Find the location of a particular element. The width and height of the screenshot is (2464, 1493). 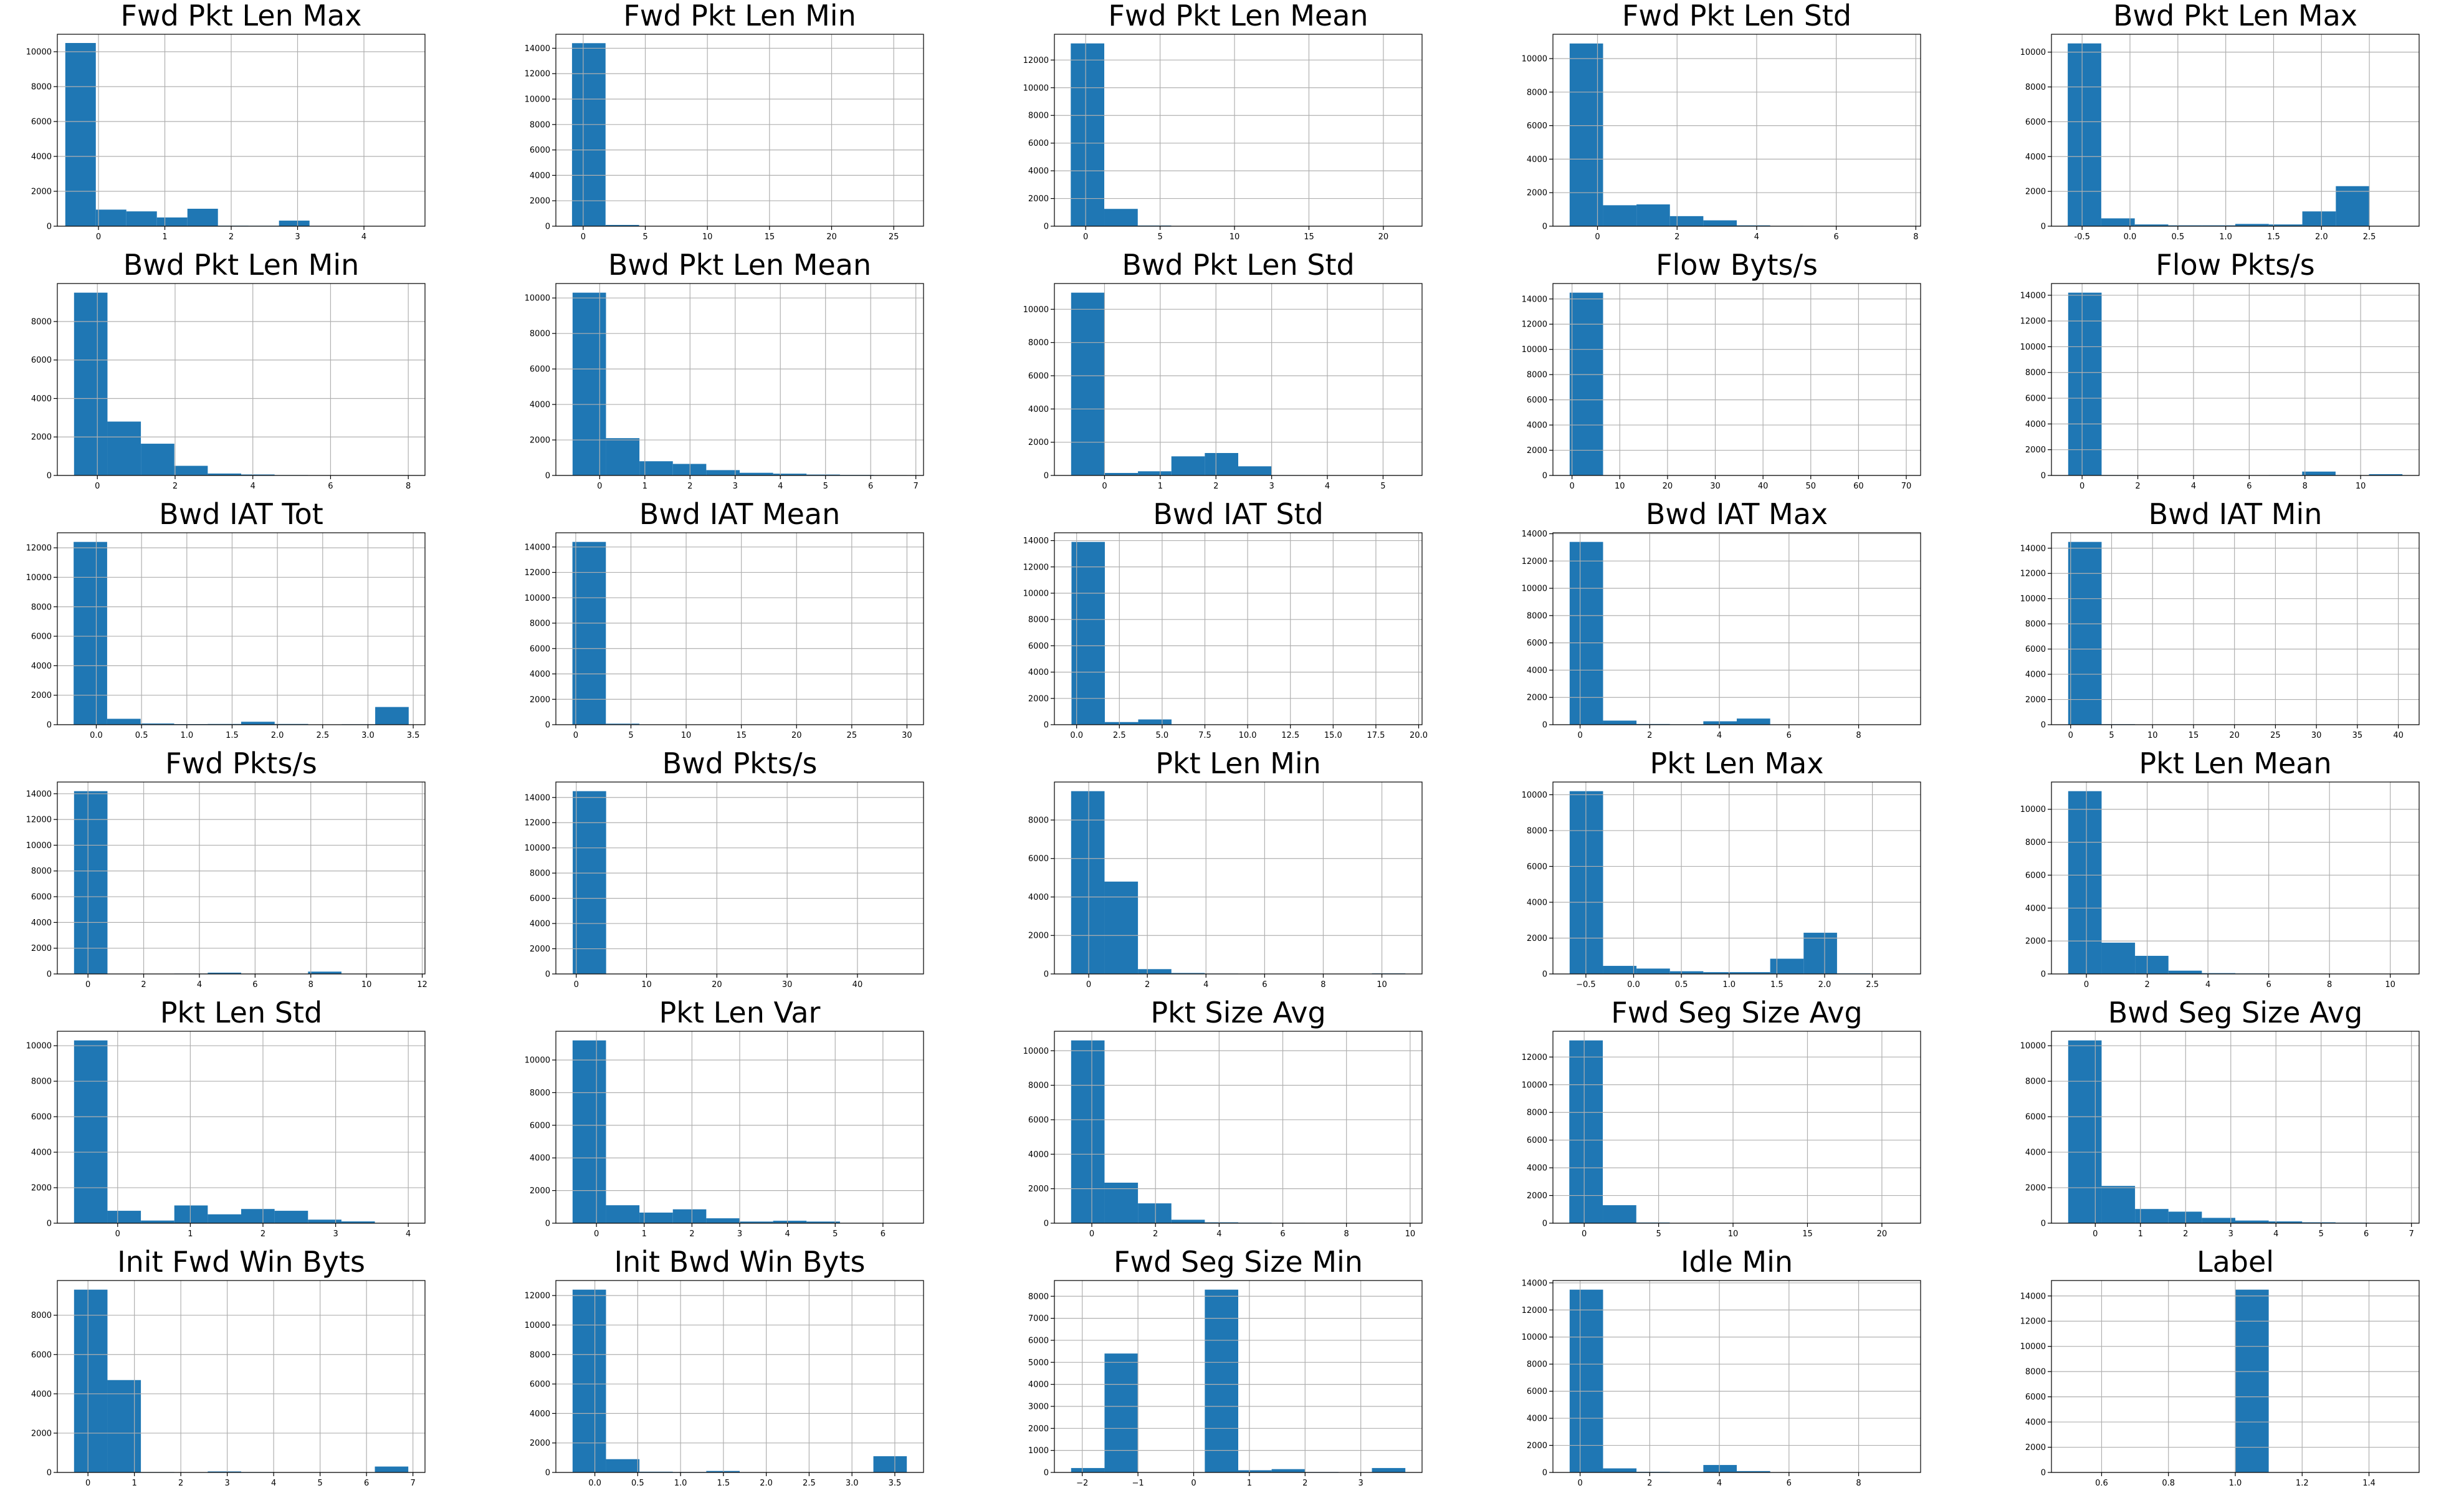

x-tick-label: 7.5 is located at coordinates (1204, 735).